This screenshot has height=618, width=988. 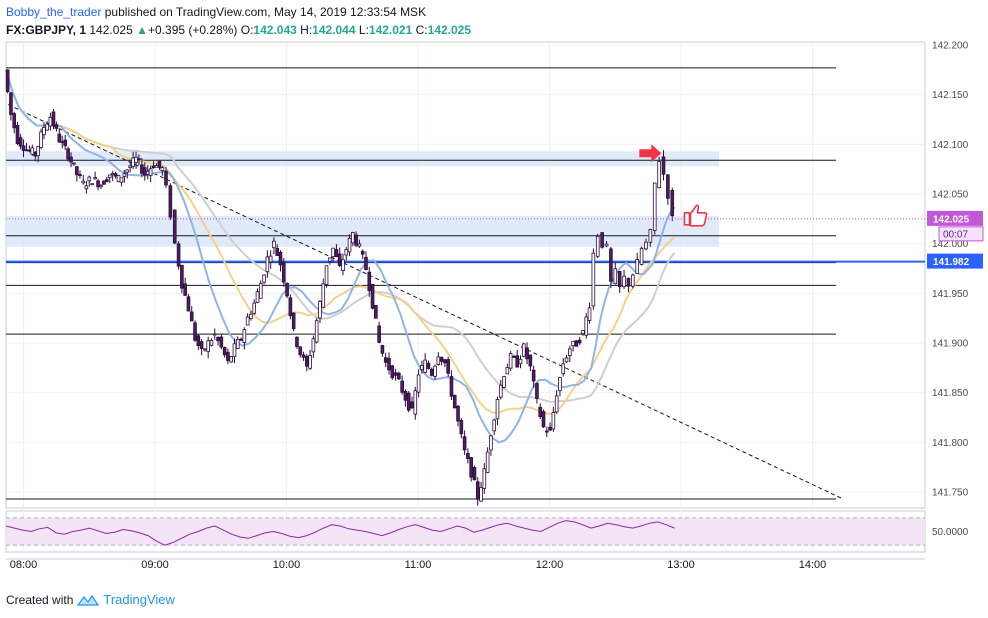 What do you see at coordinates (247, 30) in the screenshot?
I see `open-label: O:` at bounding box center [247, 30].